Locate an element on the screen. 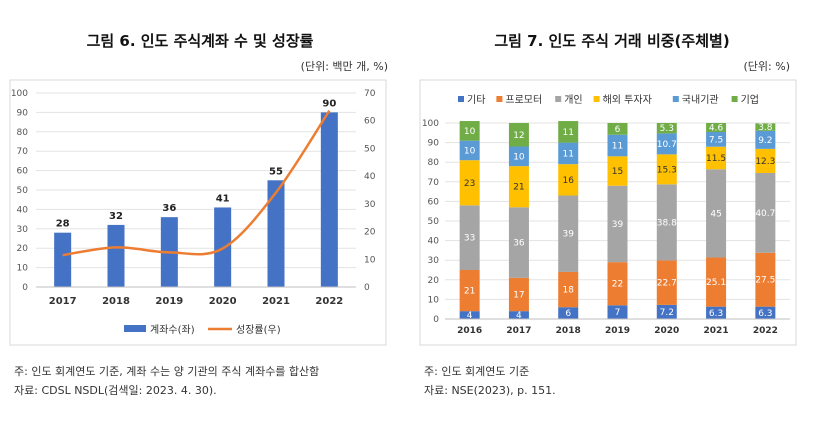 The image size is (818, 421). segment-data-label: 36 is located at coordinates (519, 244).